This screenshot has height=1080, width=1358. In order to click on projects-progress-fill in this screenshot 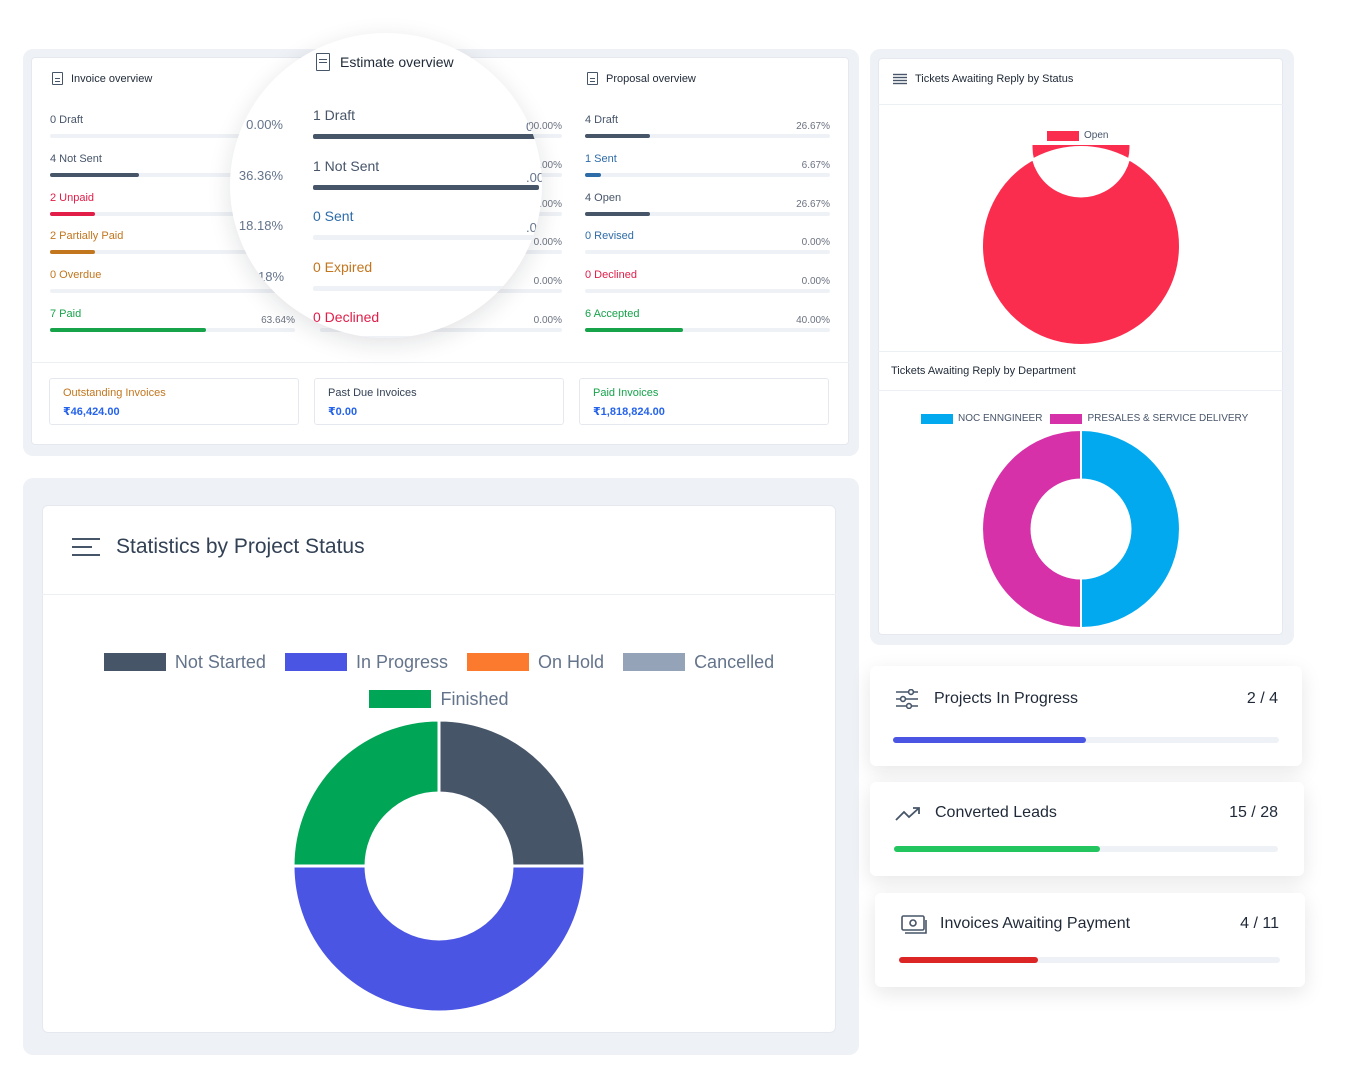, I will do `click(989, 740)`.